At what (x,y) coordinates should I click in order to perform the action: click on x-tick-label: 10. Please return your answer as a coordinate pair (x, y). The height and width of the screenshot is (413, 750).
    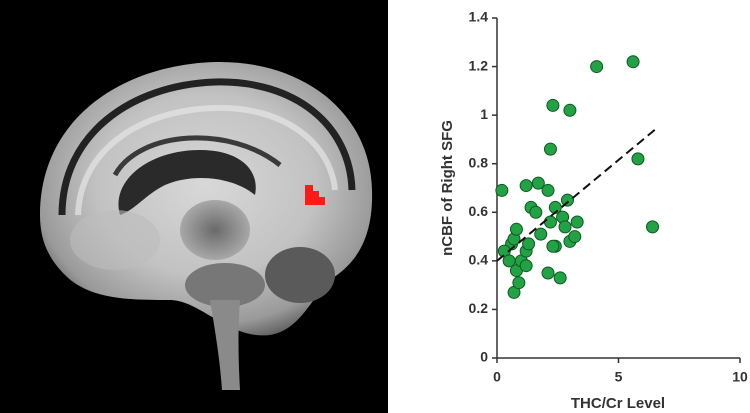
    Looking at the image, I should click on (740, 377).